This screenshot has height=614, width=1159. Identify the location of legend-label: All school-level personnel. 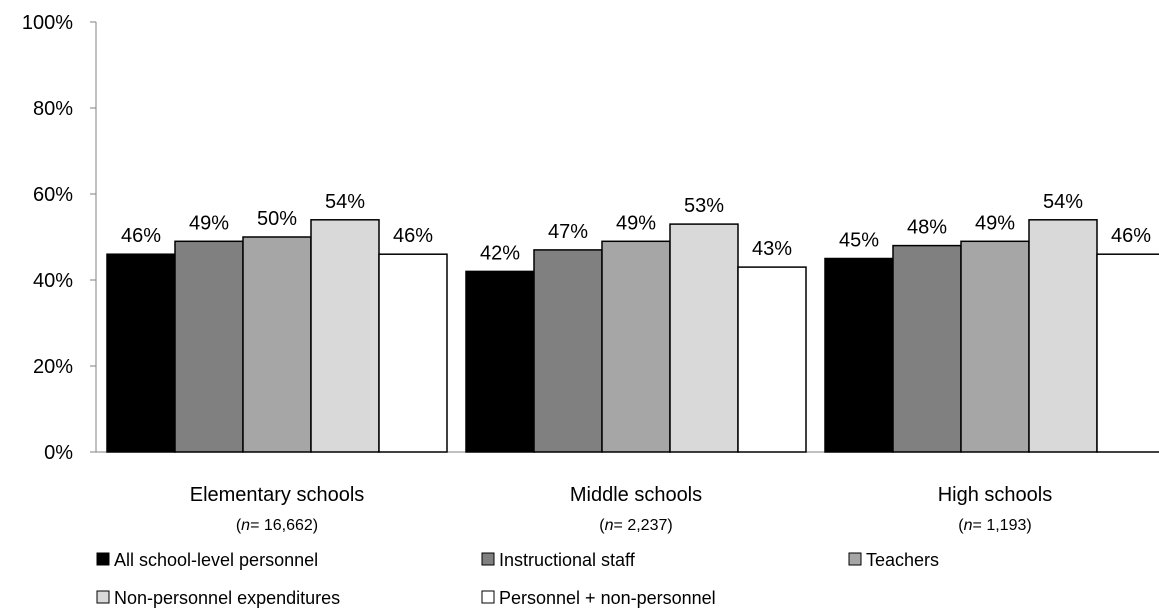
(216, 560).